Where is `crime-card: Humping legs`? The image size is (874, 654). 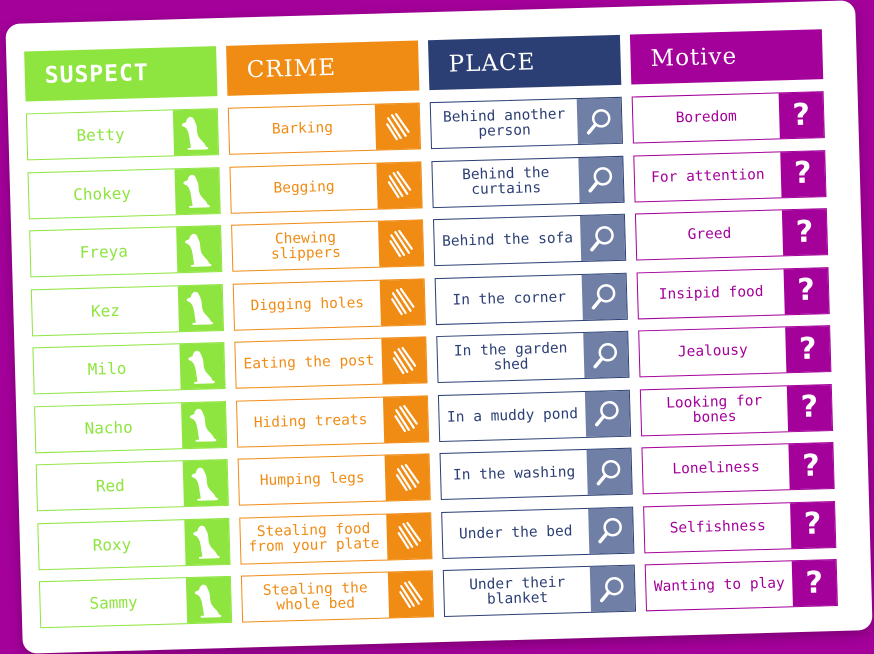 crime-card: Humping legs is located at coordinates (334, 479).